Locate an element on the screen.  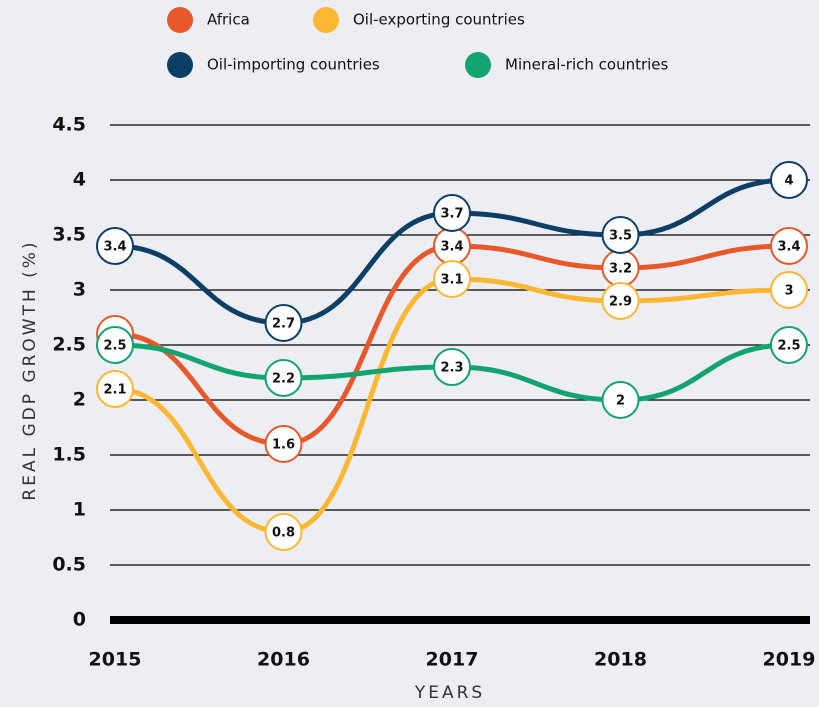
data-label: 2 is located at coordinates (620, 401).